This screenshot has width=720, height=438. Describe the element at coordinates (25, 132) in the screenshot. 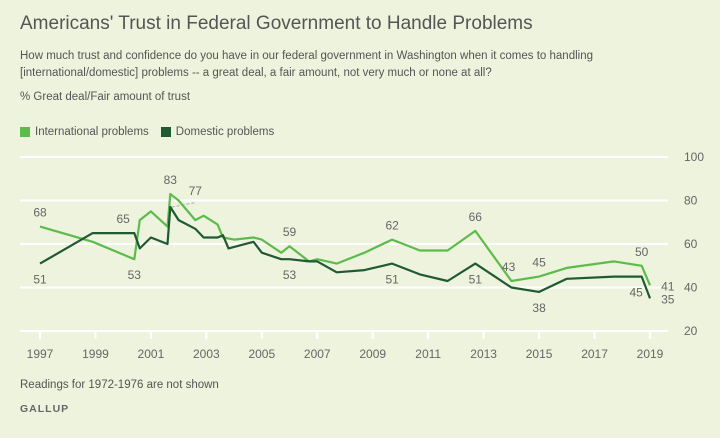

I see `legend-swatch-international` at that location.